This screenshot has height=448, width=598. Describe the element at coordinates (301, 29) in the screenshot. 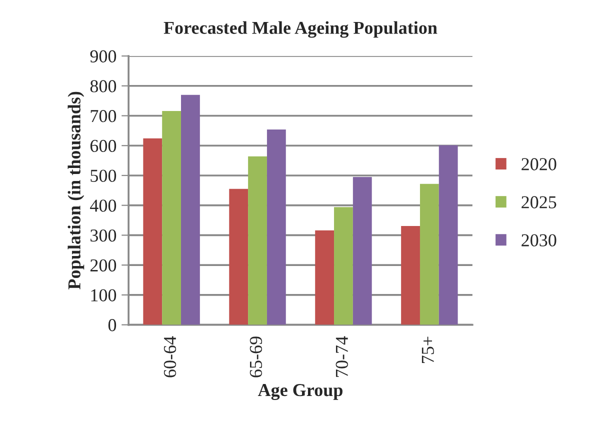

I see `chart-title: Forecasted Male Ageing Population` at that location.